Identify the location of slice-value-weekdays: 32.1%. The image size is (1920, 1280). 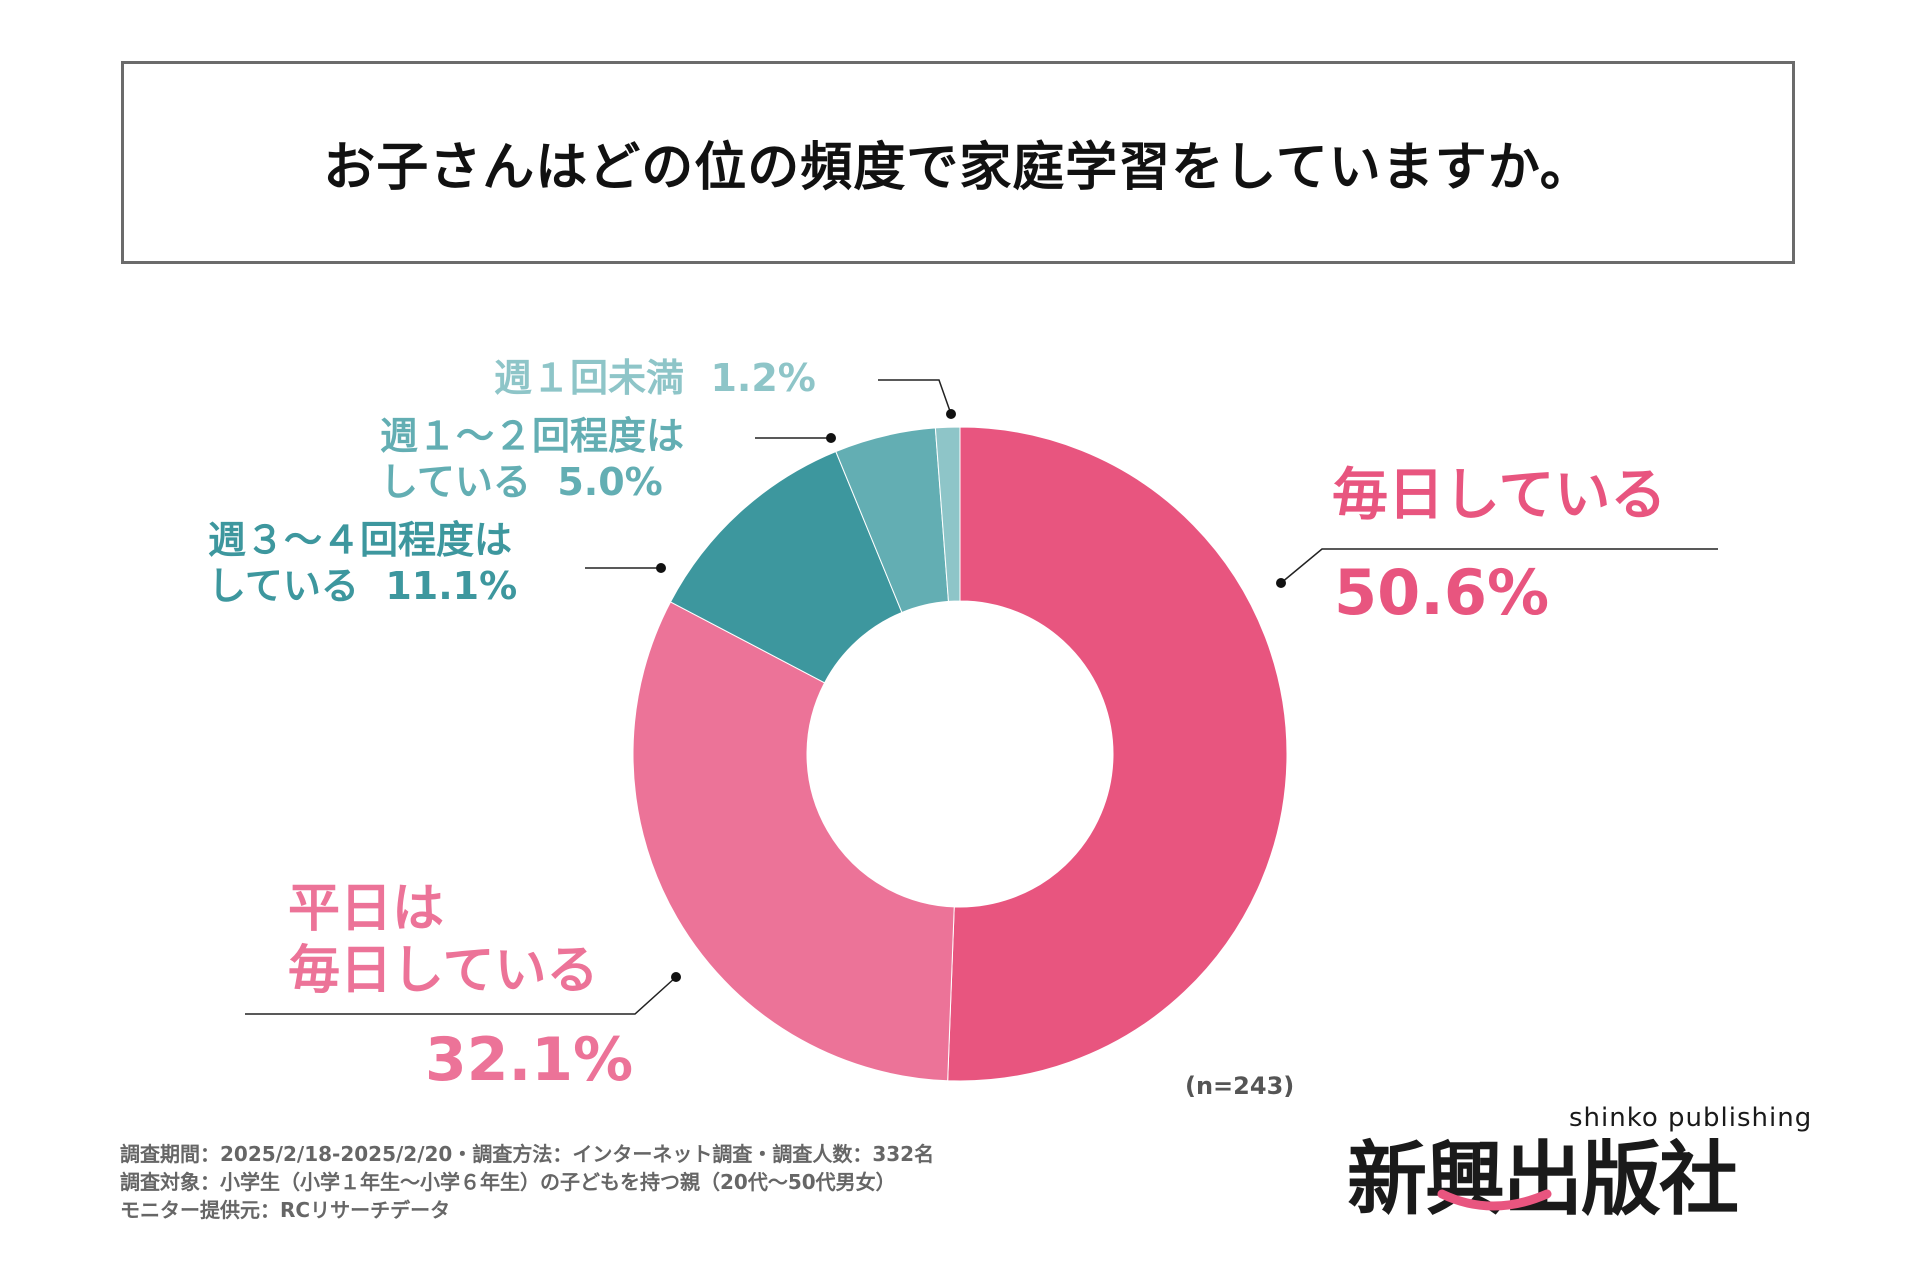
(529, 1060).